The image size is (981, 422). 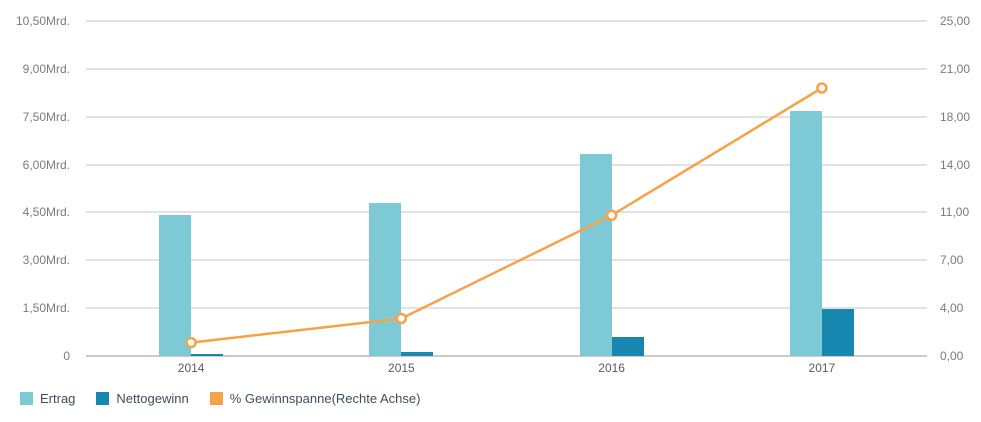 What do you see at coordinates (401, 318) in the screenshot?
I see `line-marker-2015` at bounding box center [401, 318].